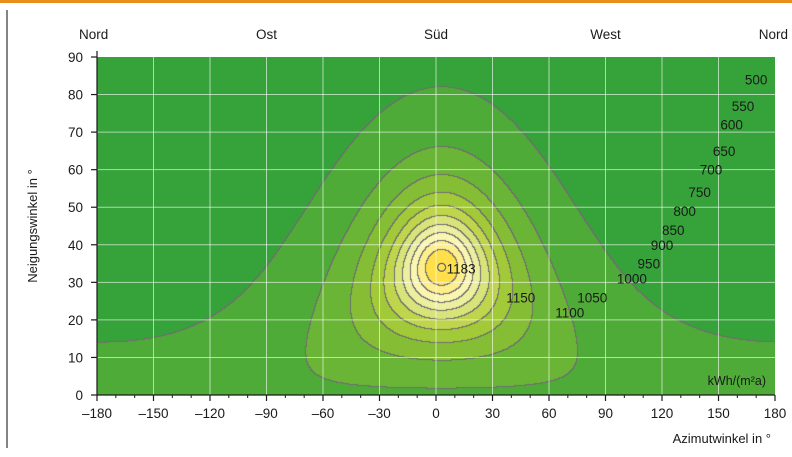 This screenshot has width=792, height=457. Describe the element at coordinates (520, 297) in the screenshot. I see `contour-label: 1150` at that location.